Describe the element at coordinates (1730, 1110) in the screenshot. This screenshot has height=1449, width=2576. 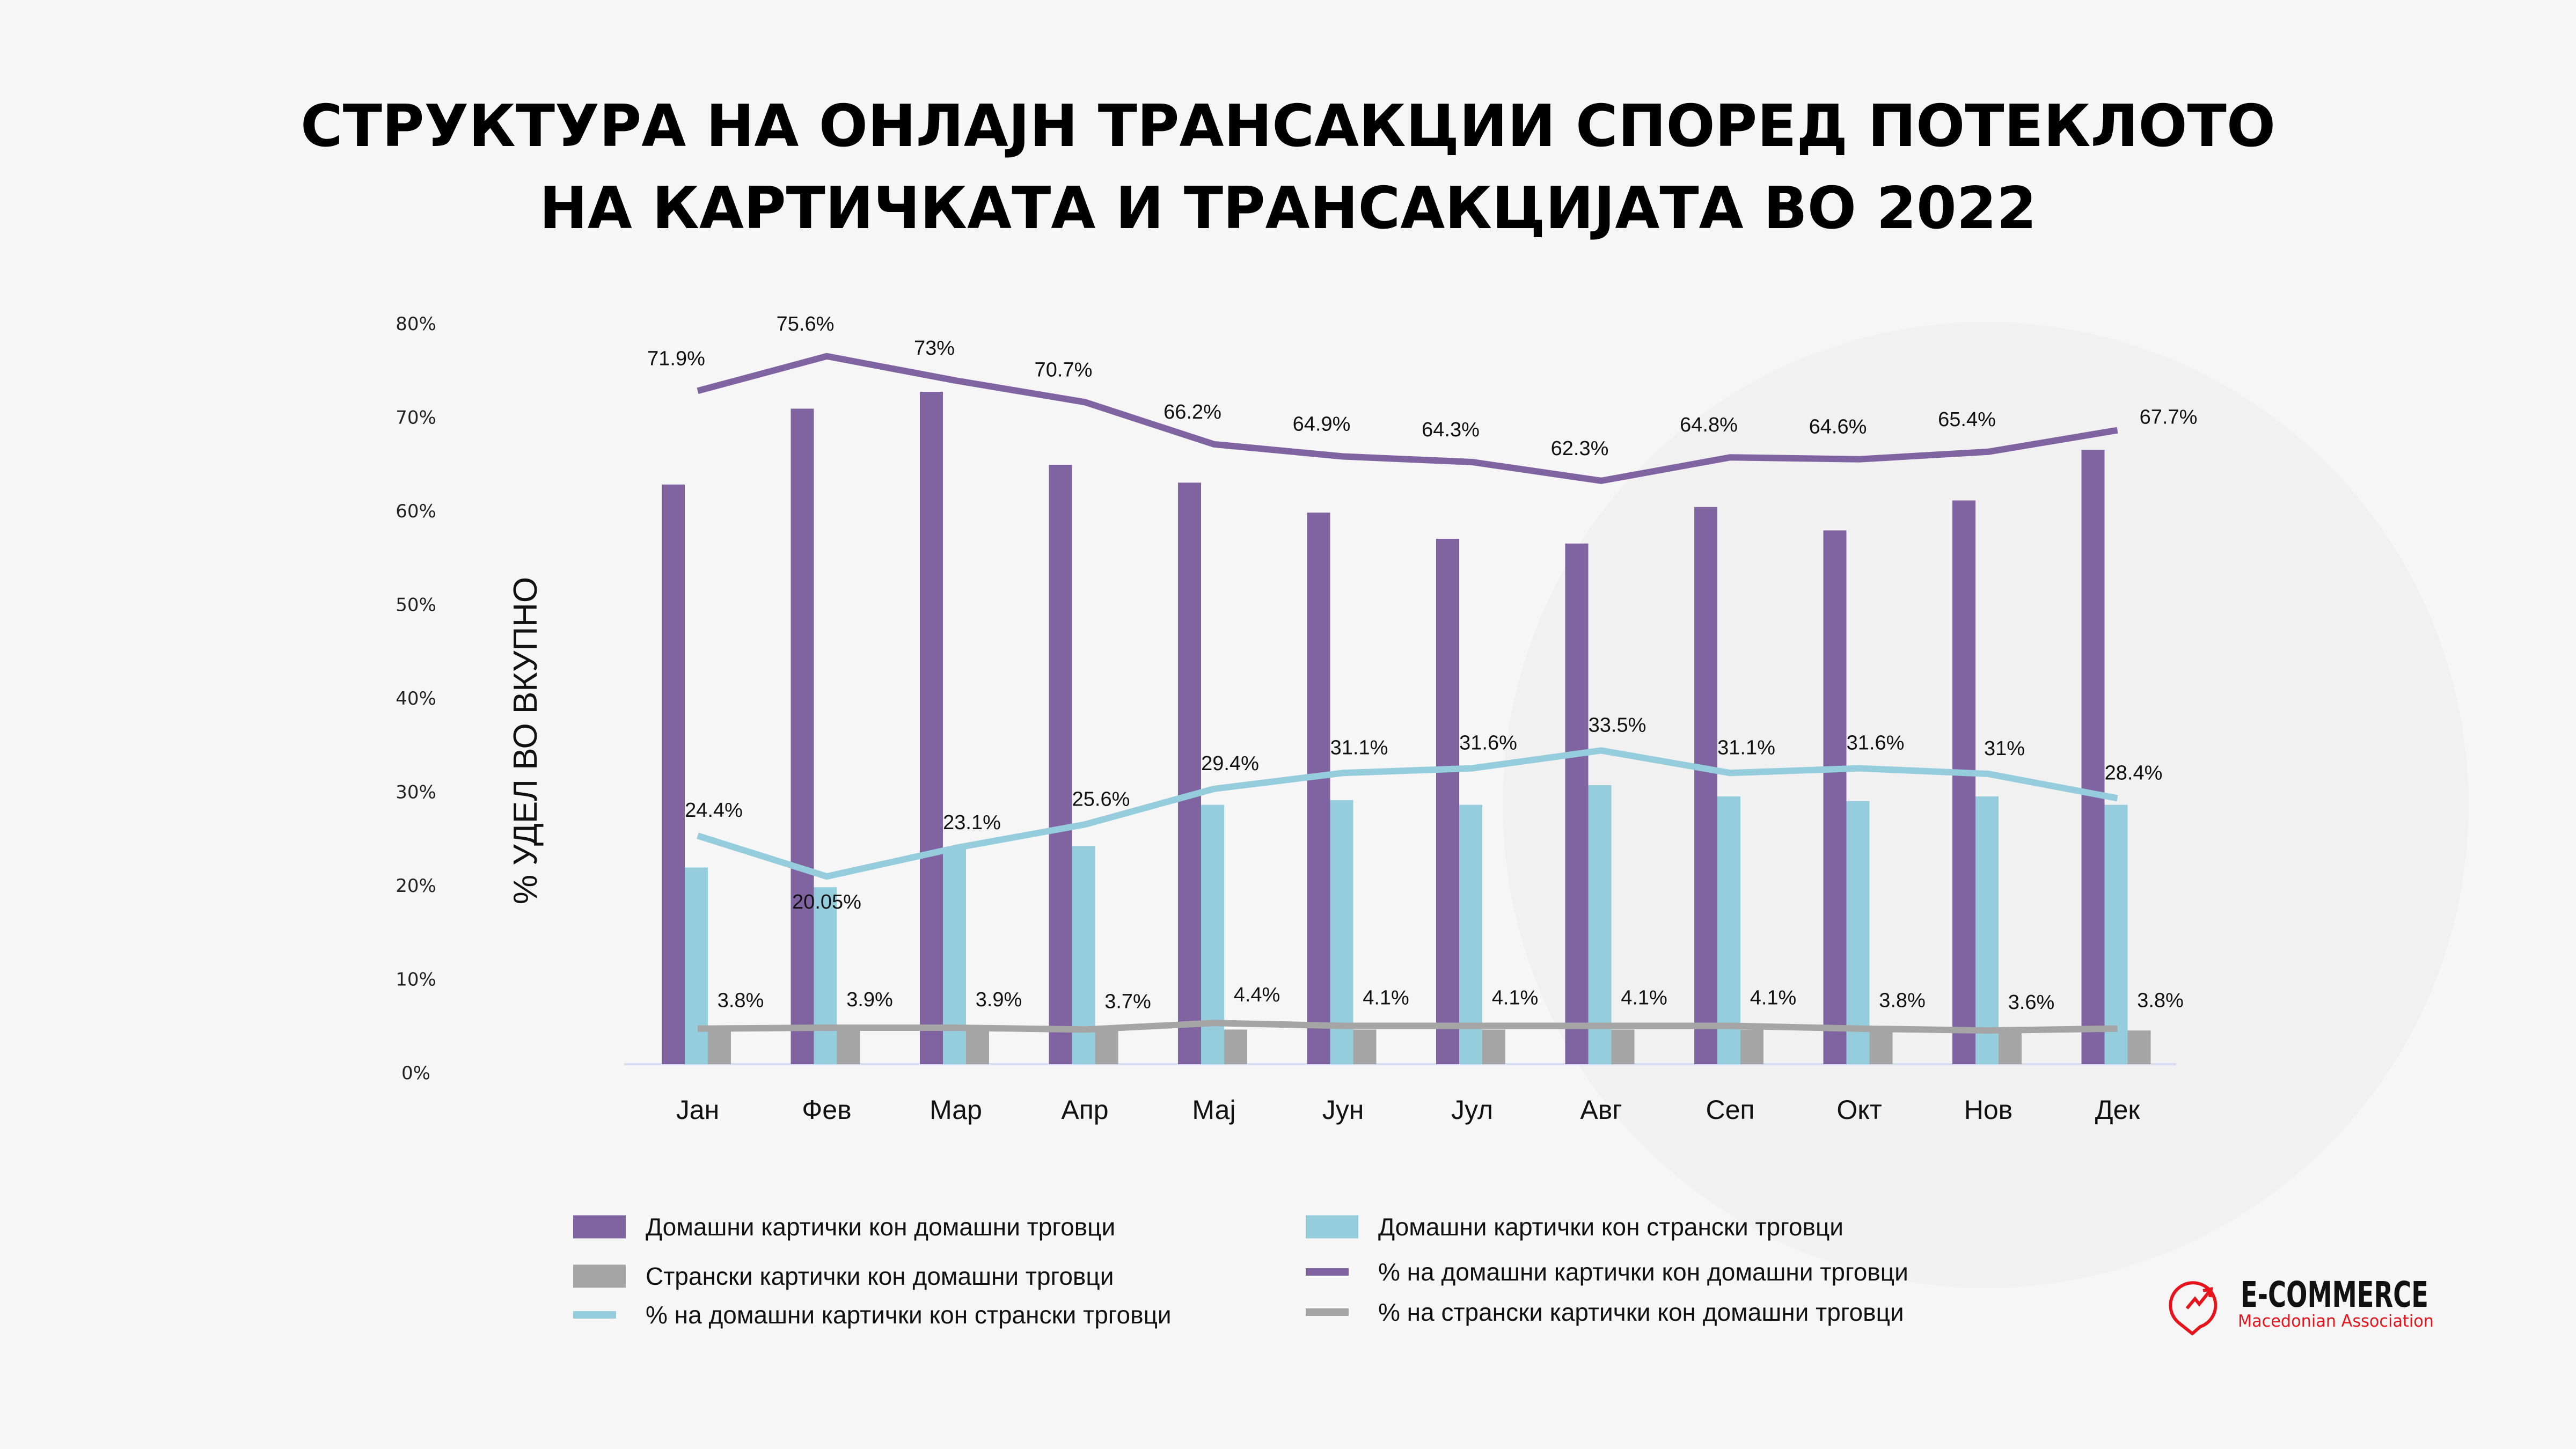
I see `x-tick-label: Сеп` at that location.